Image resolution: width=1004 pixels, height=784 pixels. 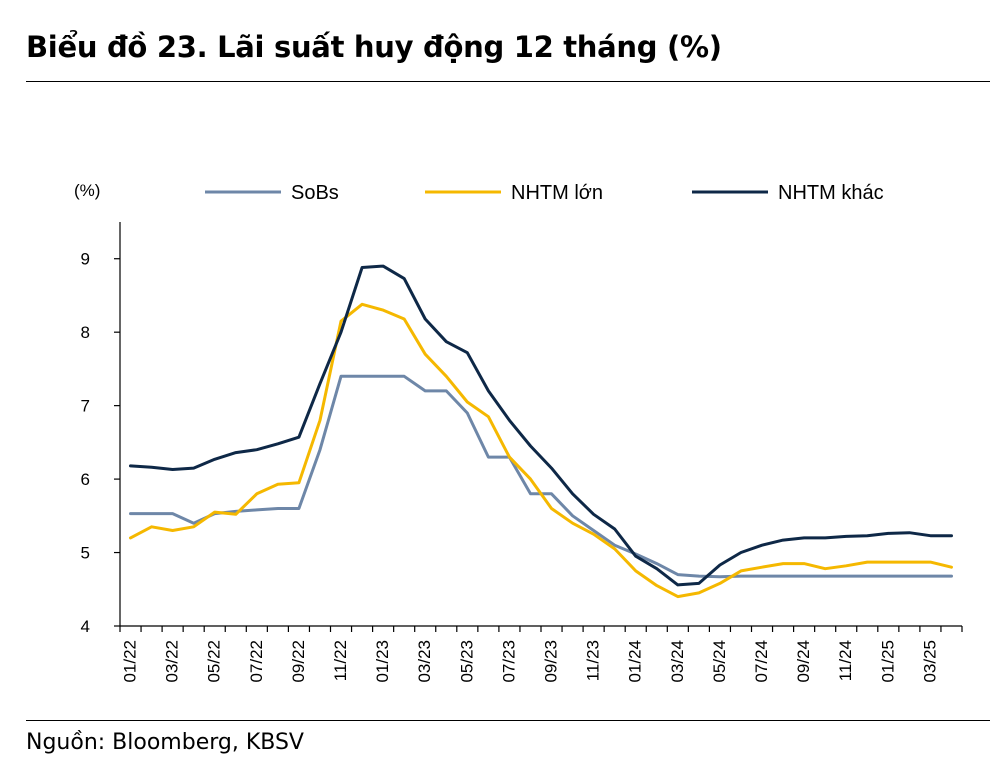 What do you see at coordinates (929, 661) in the screenshot?
I see `x-tick-label: 03/25` at bounding box center [929, 661].